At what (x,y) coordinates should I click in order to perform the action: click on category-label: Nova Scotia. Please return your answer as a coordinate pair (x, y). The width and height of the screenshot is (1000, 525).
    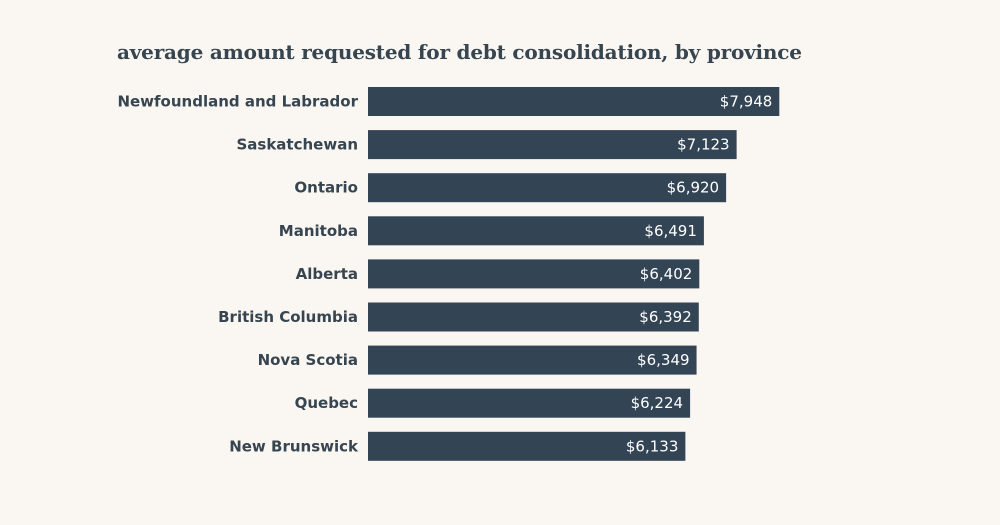
    Looking at the image, I should click on (308, 360).